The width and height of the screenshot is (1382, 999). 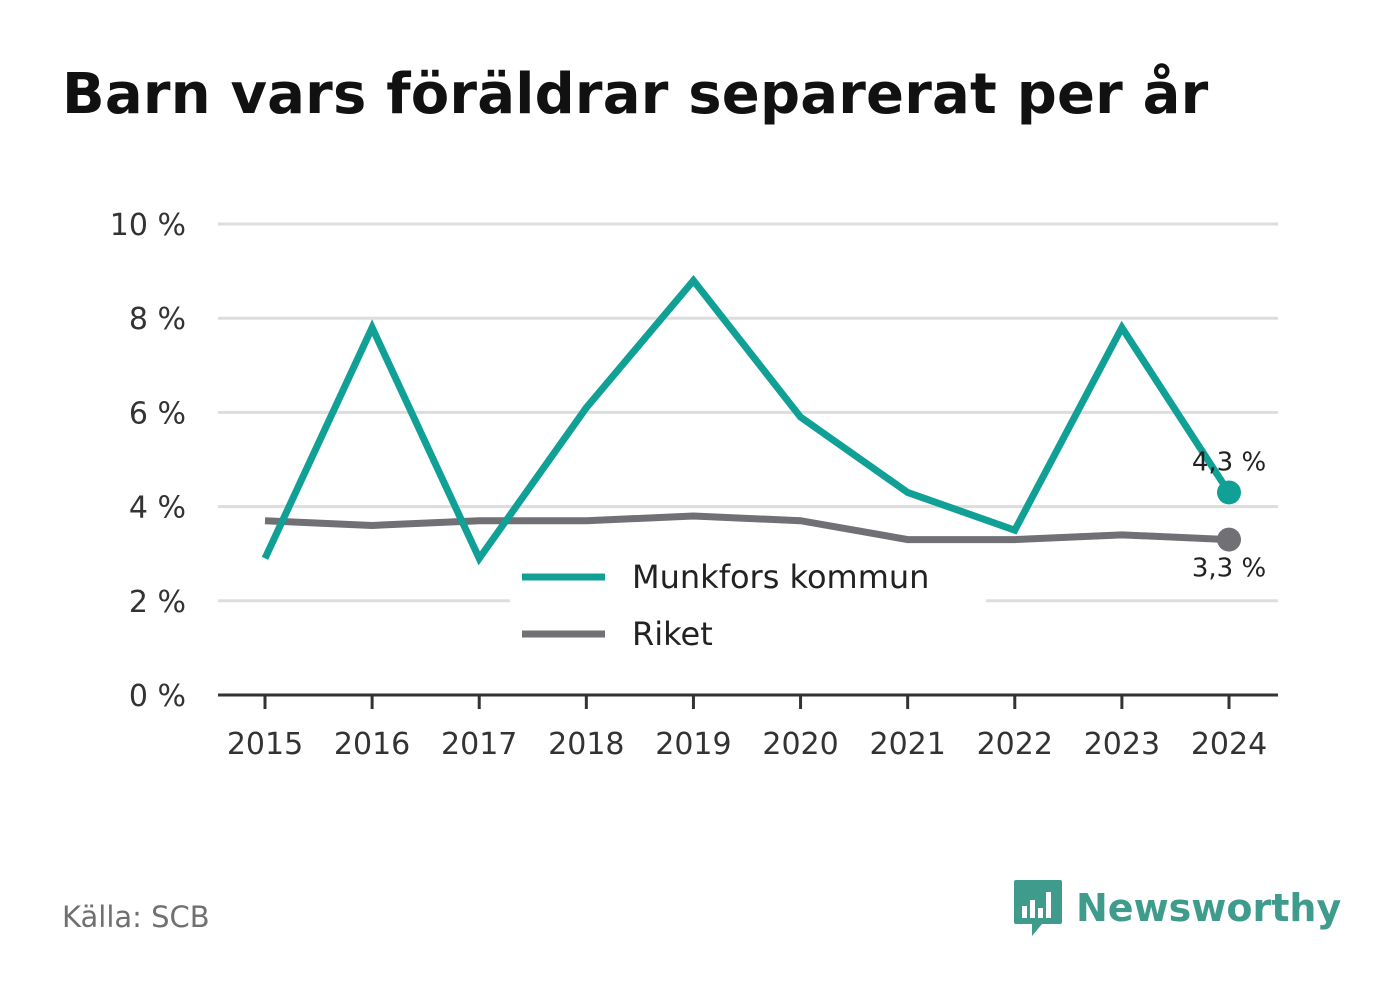 I want to click on y-tick-label: 8 %, so click(x=157, y=319).